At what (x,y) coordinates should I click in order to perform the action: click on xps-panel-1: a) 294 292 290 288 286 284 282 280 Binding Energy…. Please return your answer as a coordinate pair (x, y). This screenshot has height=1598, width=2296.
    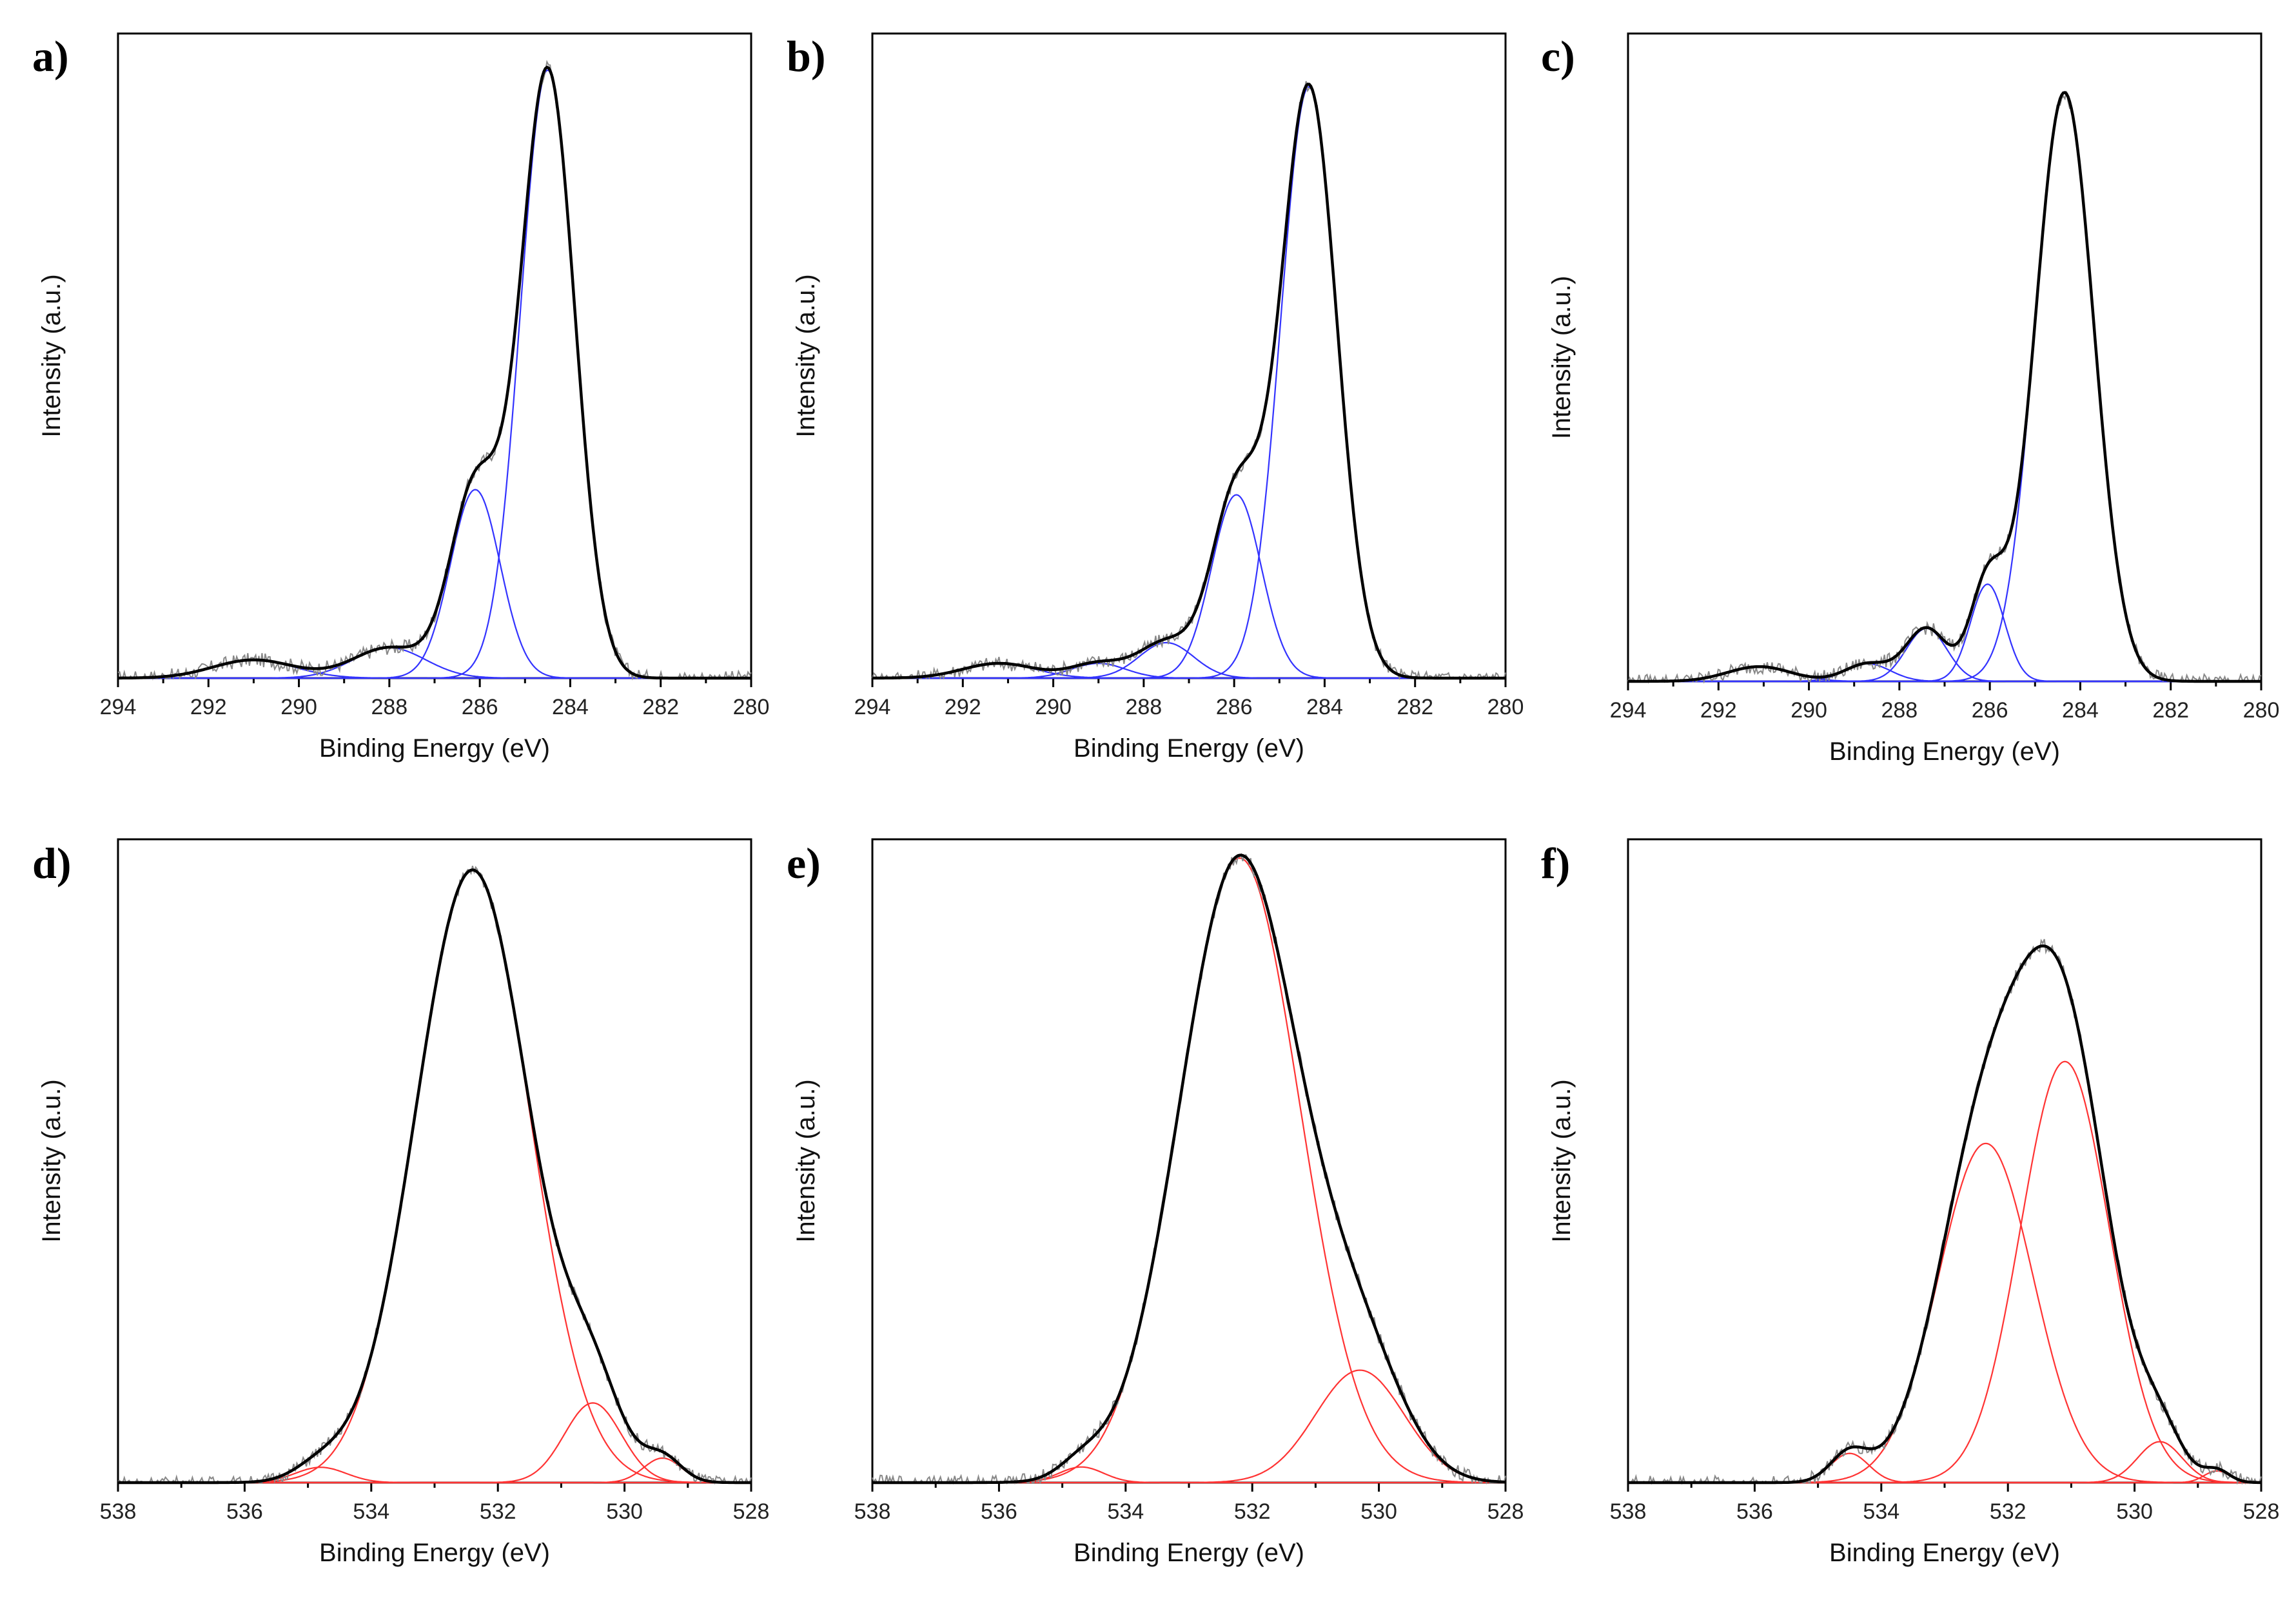
    Looking at the image, I should click on (400, 397).